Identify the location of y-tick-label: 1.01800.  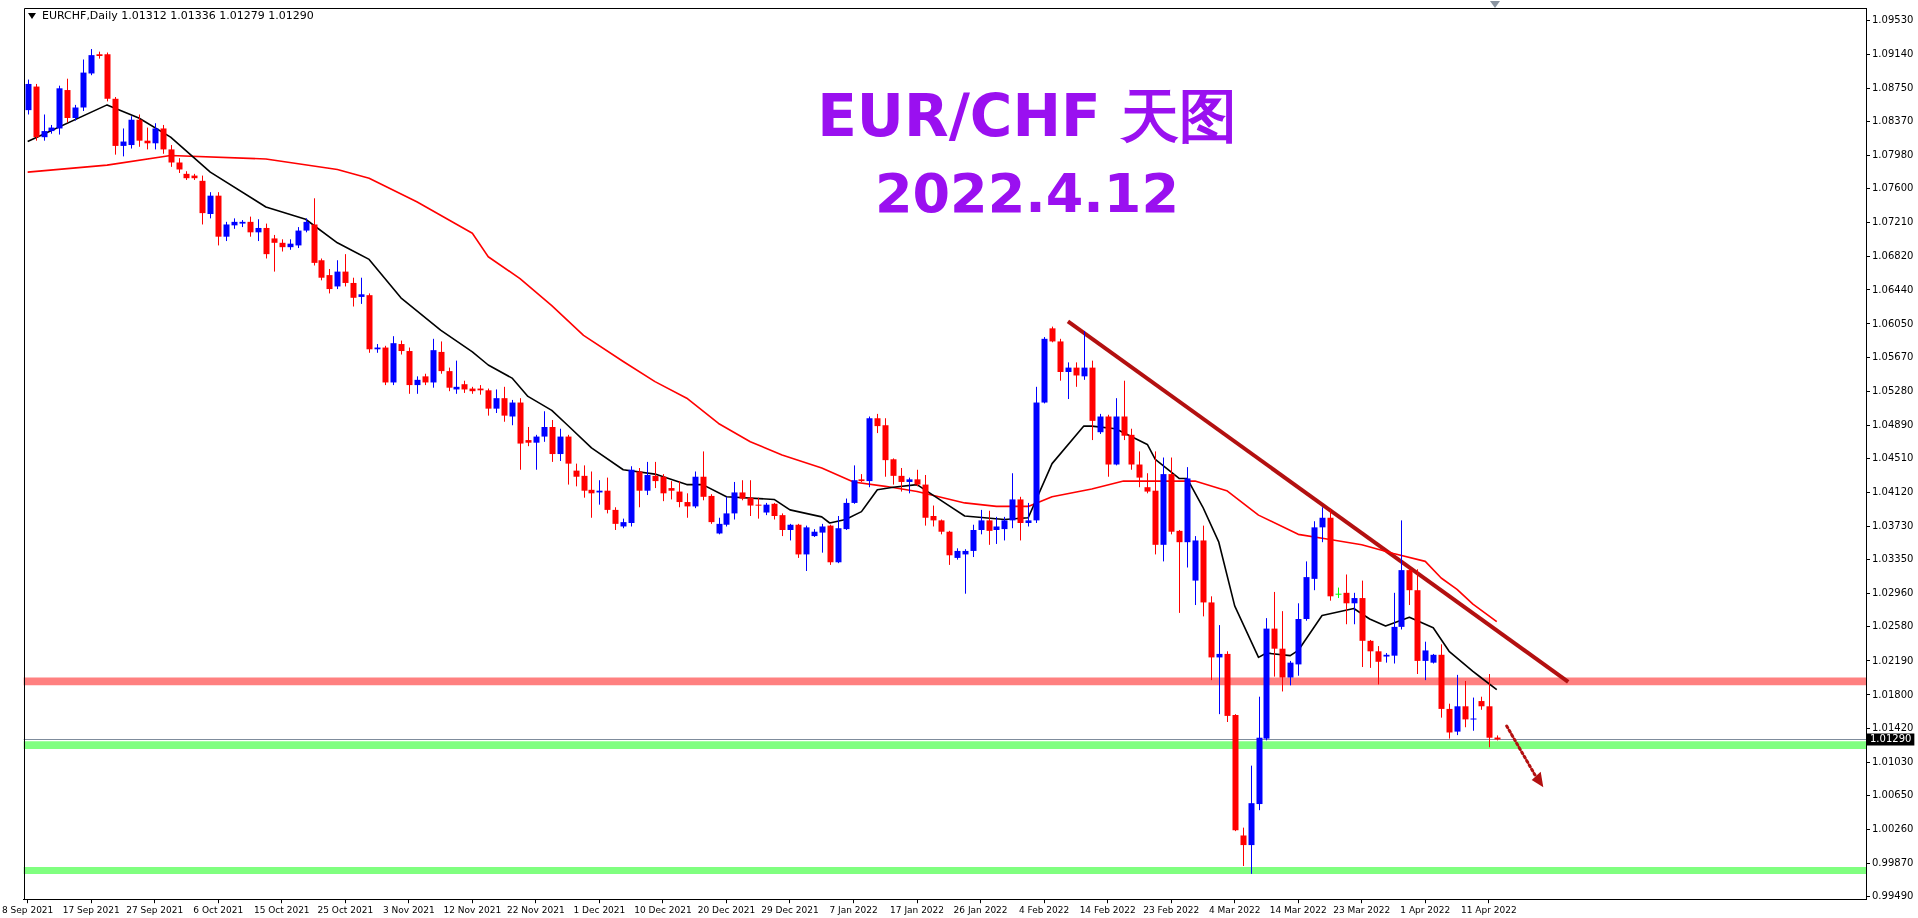
(1893, 694).